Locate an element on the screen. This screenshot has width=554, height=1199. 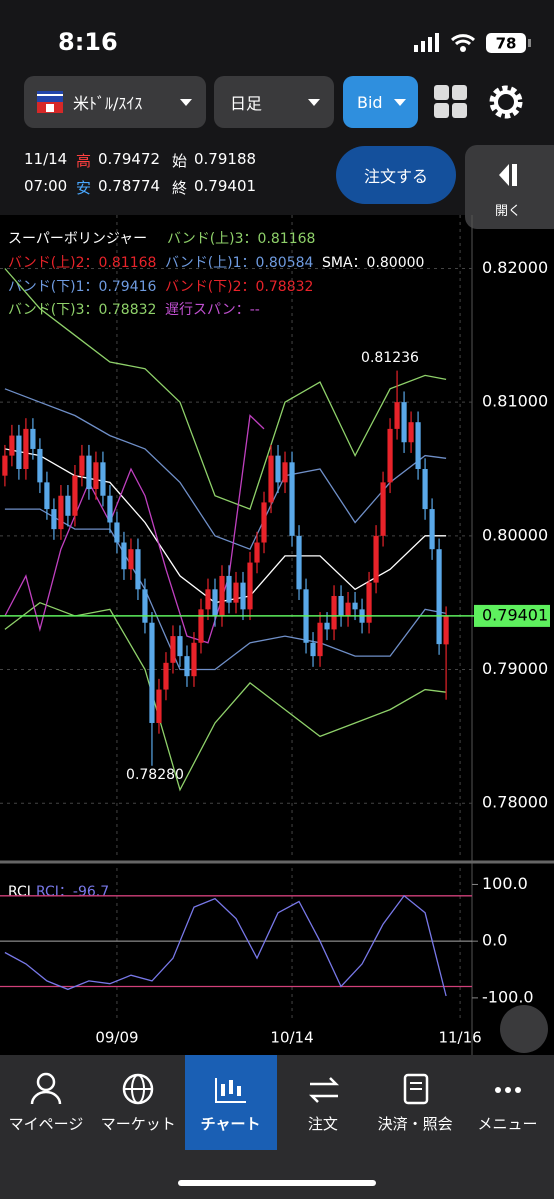
price-box is located at coordinates (512, 615).